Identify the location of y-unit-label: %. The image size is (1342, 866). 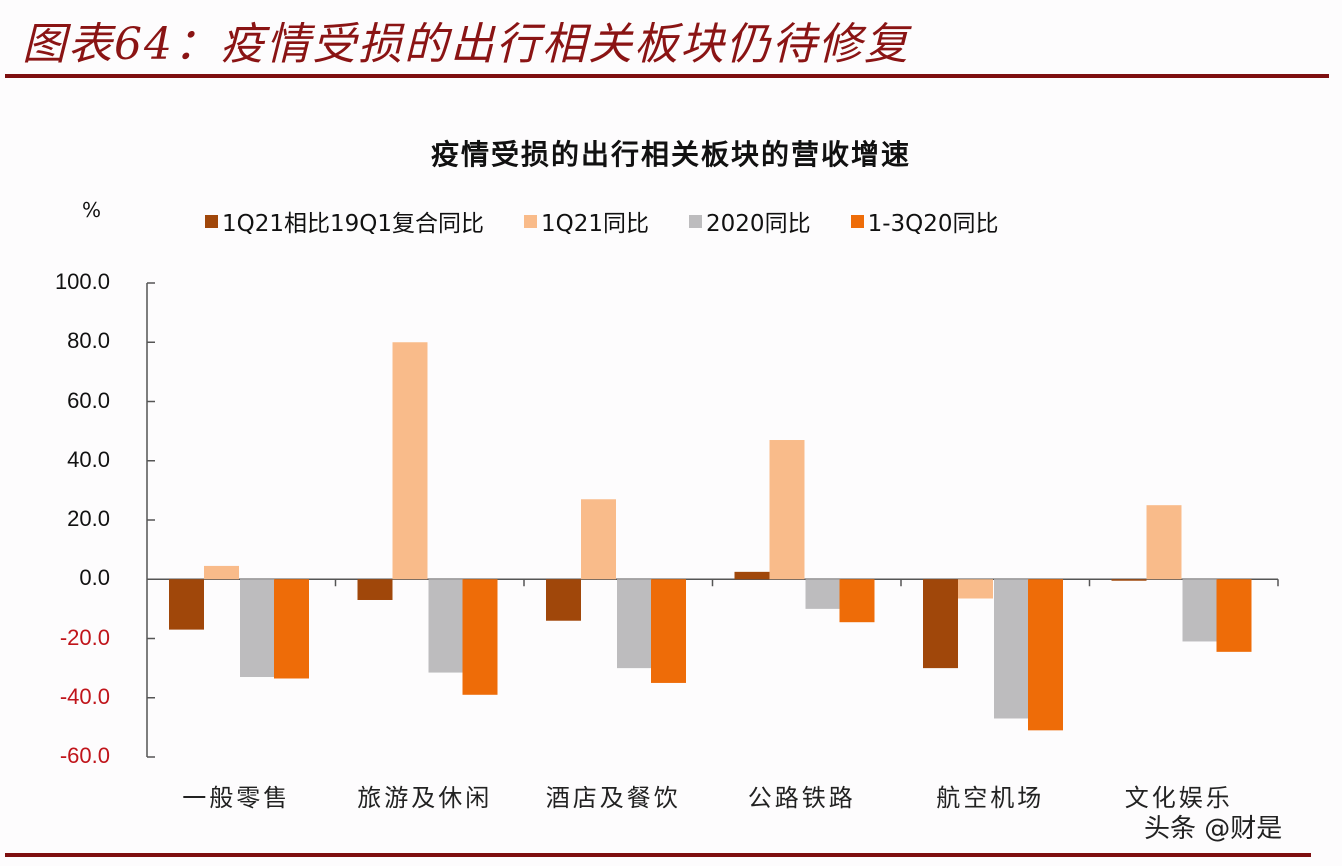
(92, 210).